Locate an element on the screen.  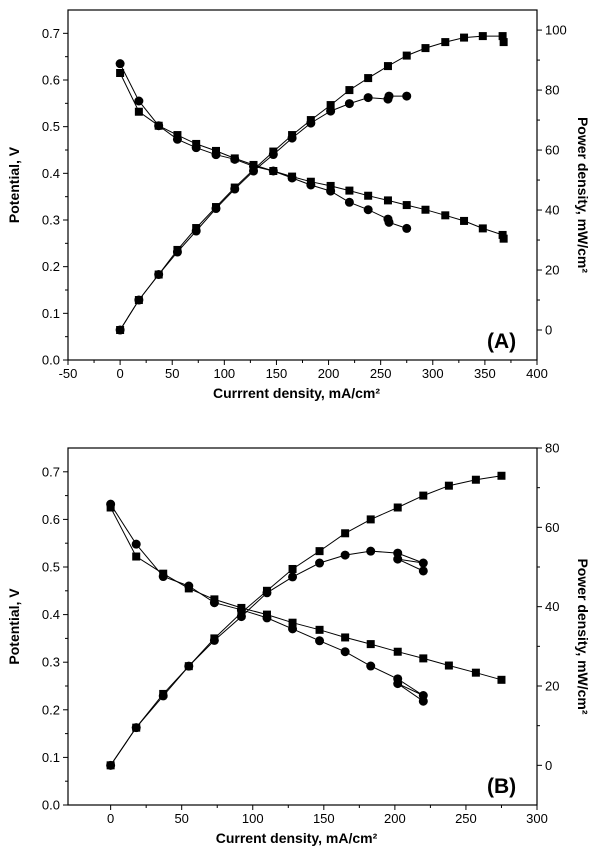
x-tick-label: 400 is located at coordinates (537, 373).